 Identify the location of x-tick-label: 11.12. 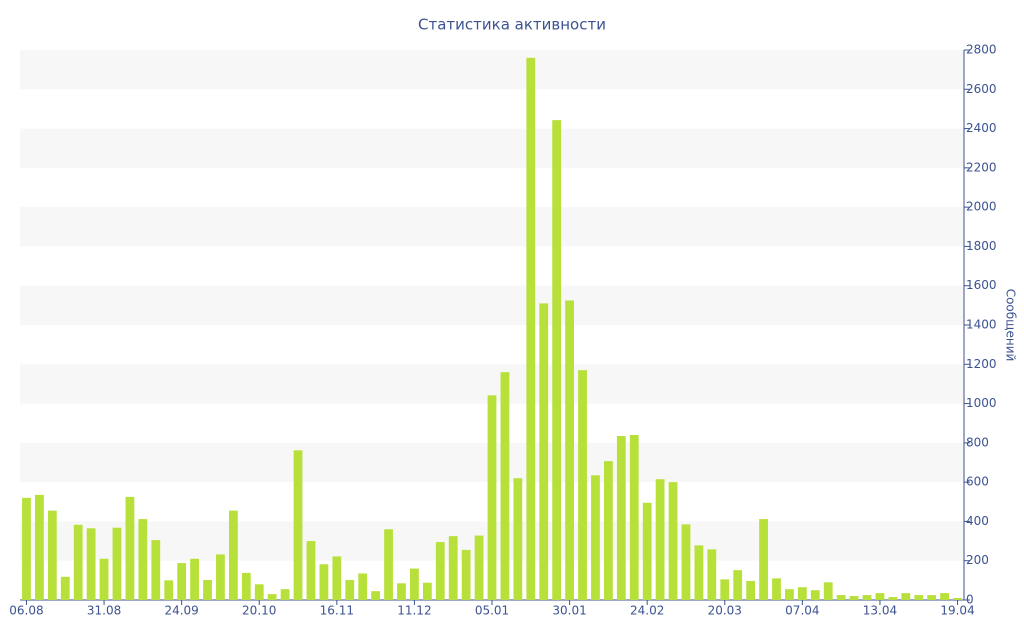
(414, 611).